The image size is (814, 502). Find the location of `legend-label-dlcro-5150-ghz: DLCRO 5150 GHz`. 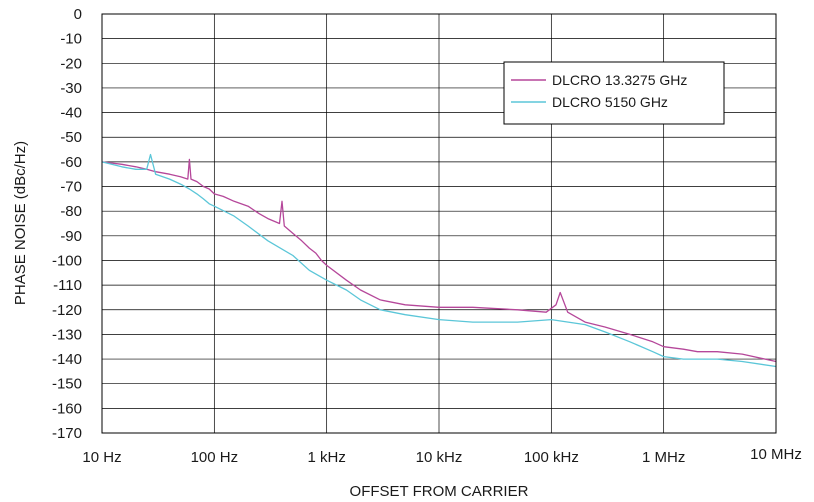

legend-label-dlcro-5150-ghz: DLCRO 5150 GHz is located at coordinates (610, 102).